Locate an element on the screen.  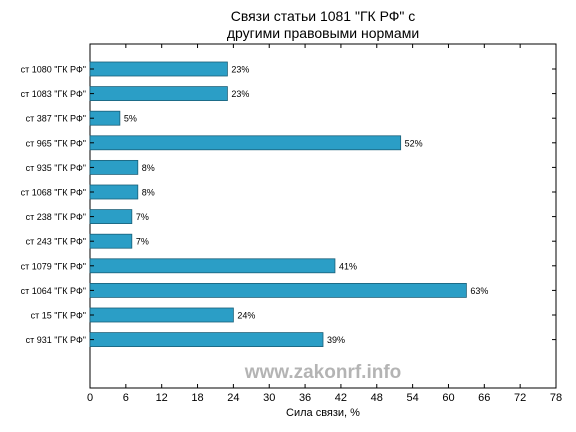
x-tick-label: 6 is located at coordinates (126, 398).